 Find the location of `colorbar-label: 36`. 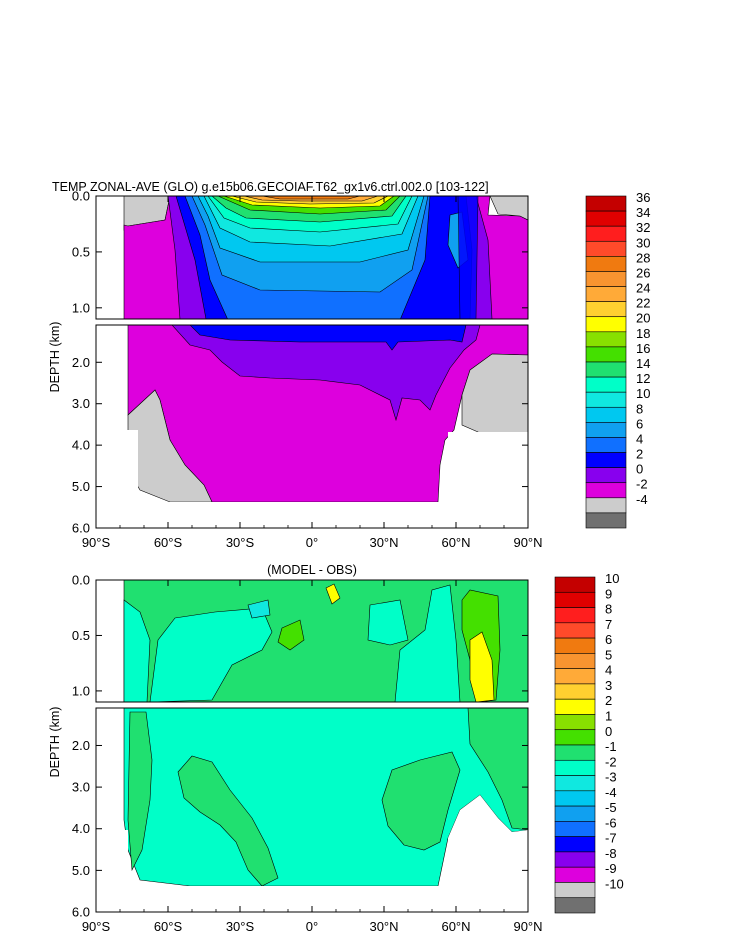

colorbar-label: 36 is located at coordinates (643, 197).